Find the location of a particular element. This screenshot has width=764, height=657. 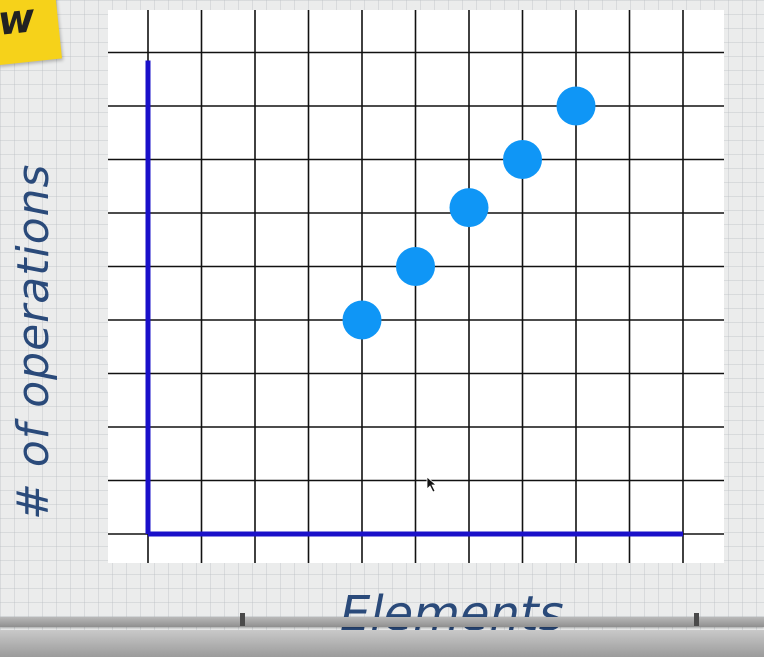

data-points is located at coordinates (469, 213).